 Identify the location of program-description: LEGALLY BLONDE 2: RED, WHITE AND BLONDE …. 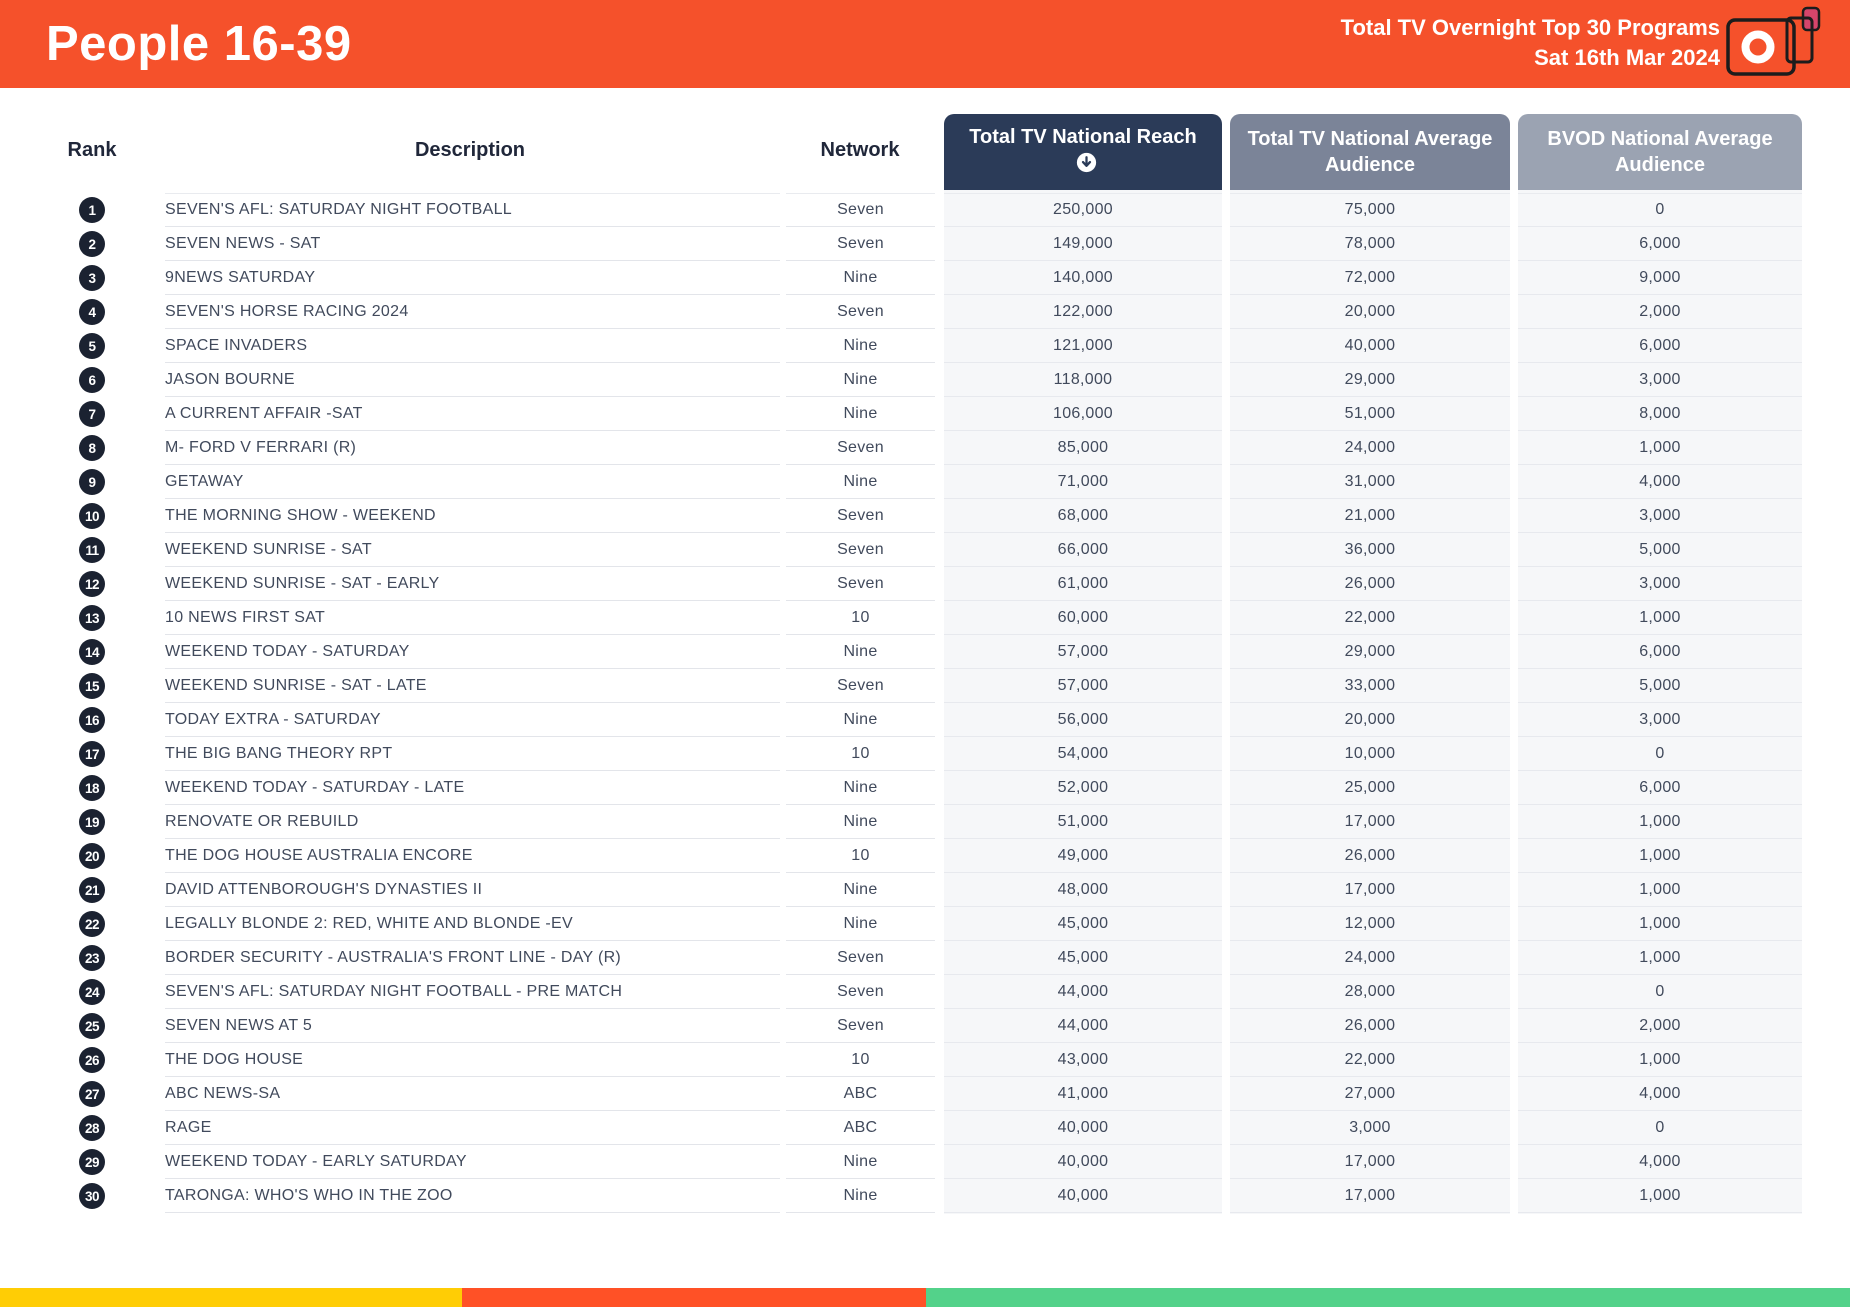
(472, 924).